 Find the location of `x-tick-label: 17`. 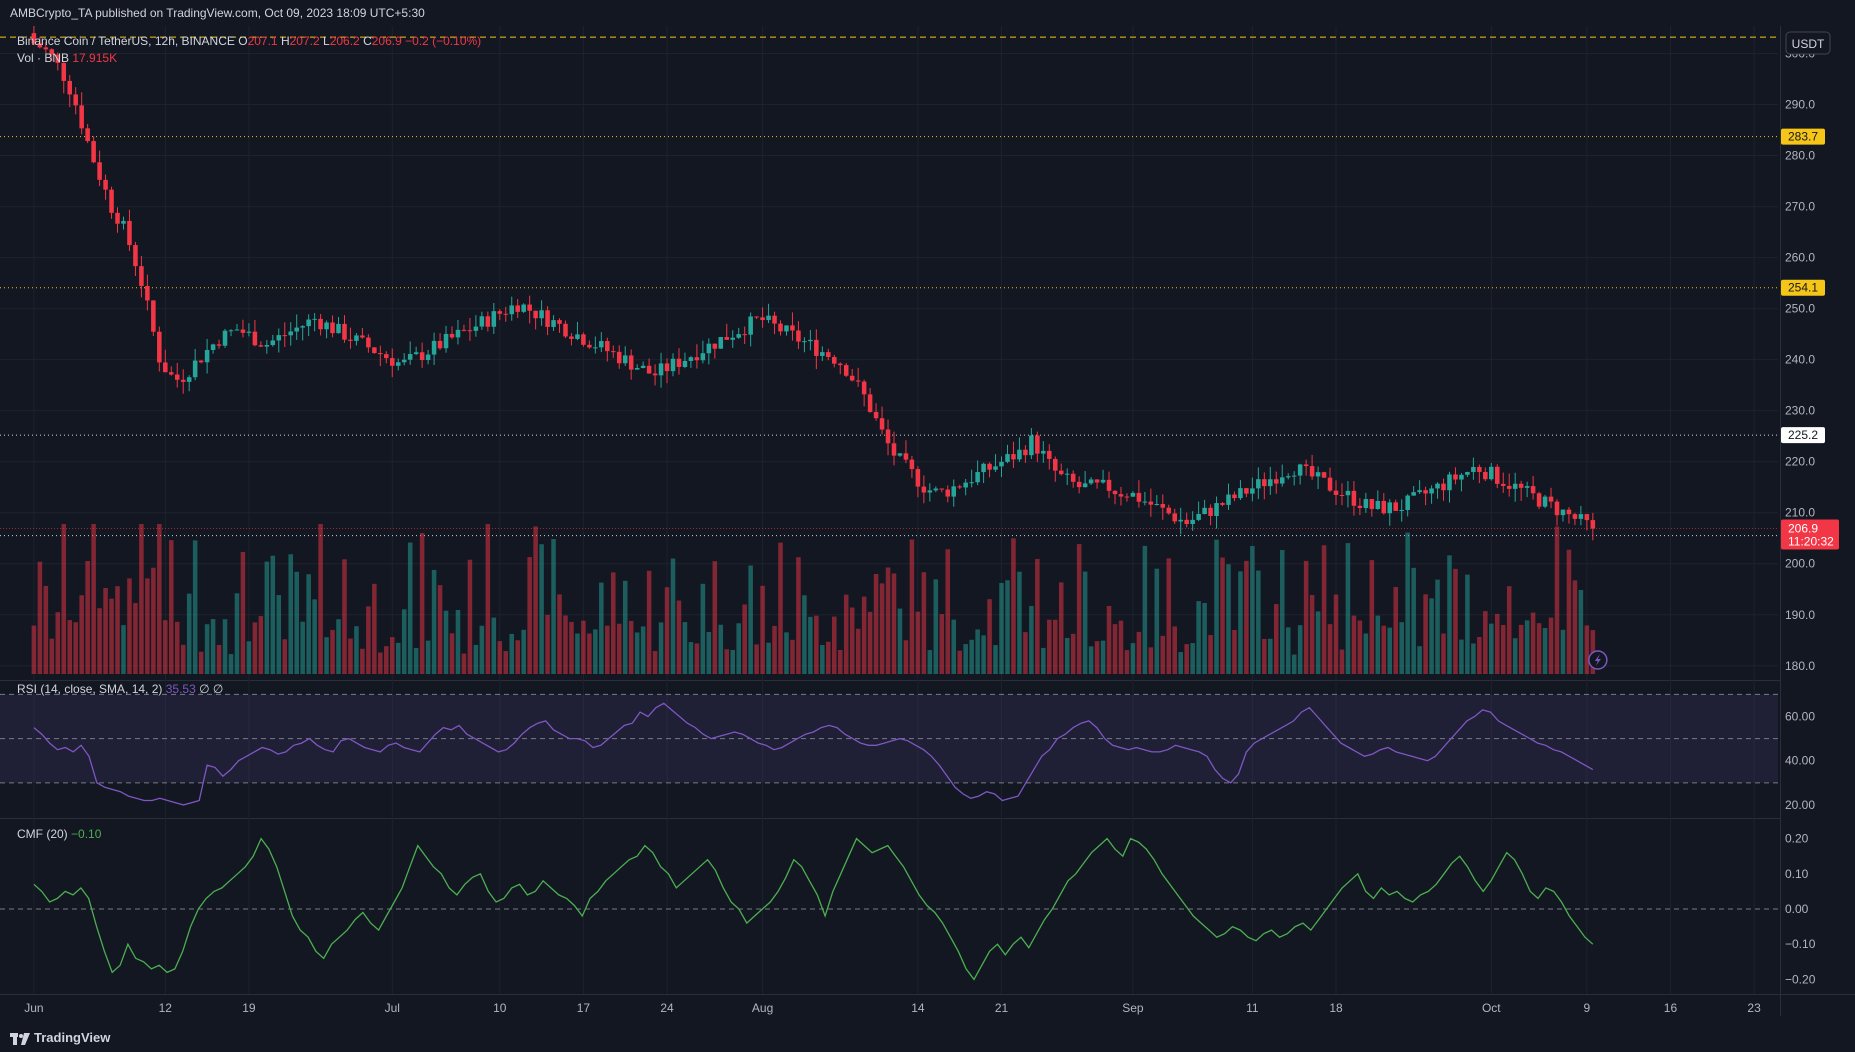

x-tick-label: 17 is located at coordinates (584, 1008).